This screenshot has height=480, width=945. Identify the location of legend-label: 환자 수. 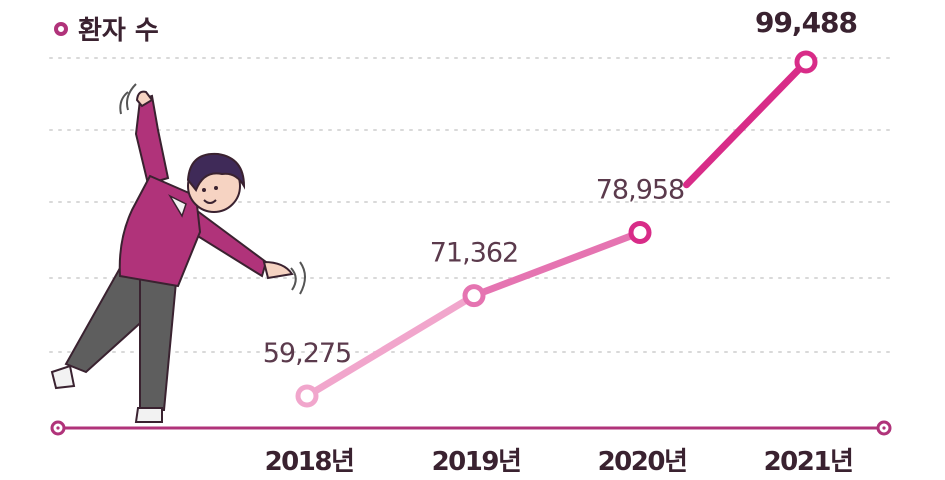
(118, 31).